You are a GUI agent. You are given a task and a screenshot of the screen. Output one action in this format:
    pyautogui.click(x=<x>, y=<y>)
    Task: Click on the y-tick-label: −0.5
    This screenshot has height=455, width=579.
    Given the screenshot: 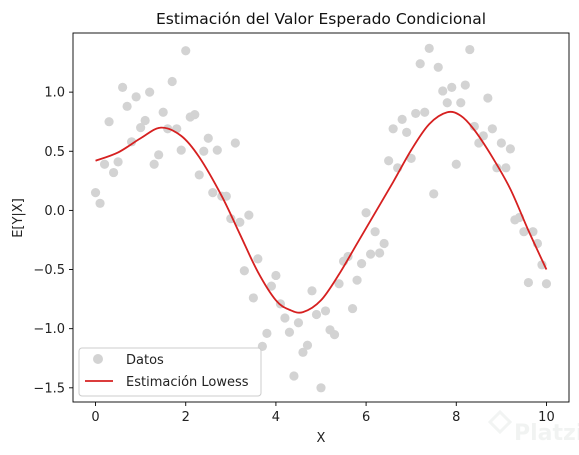 What is the action you would take?
    pyautogui.click(x=49, y=270)
    